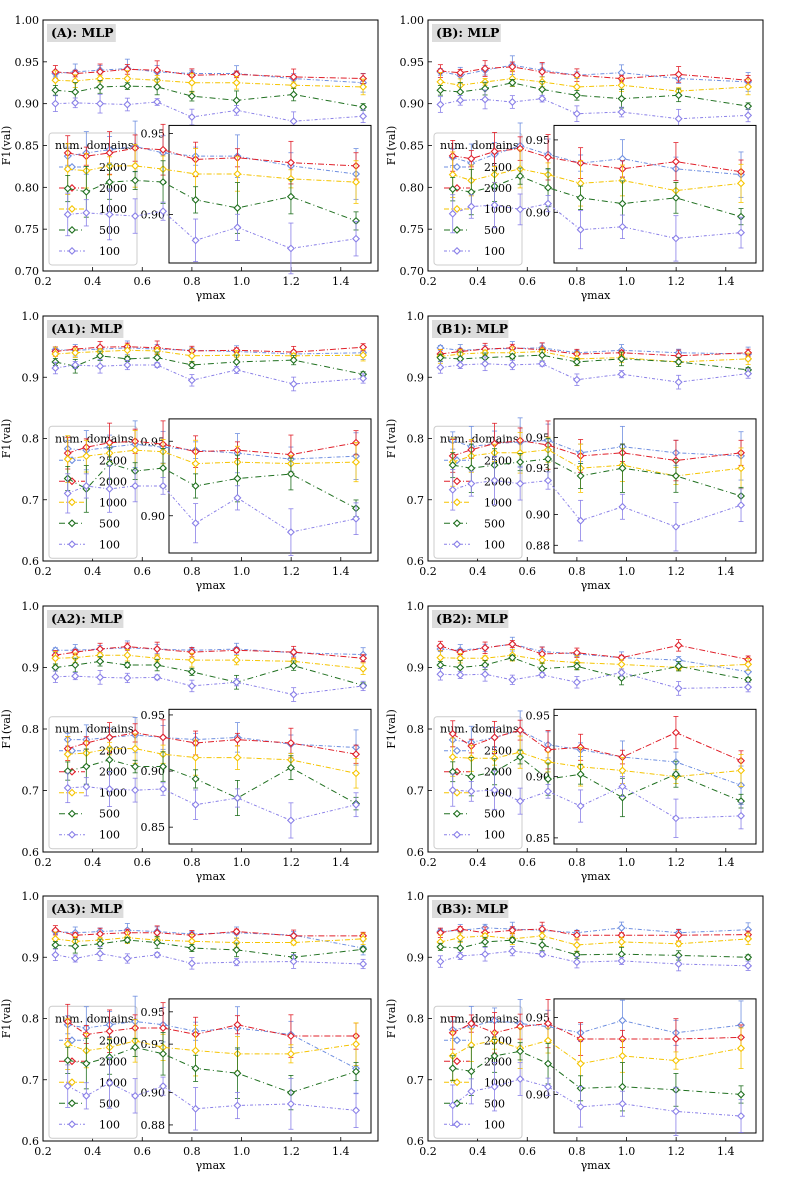  What do you see at coordinates (416, 957) in the screenshot?
I see `y-tick-label: 0.9` at bounding box center [416, 957].